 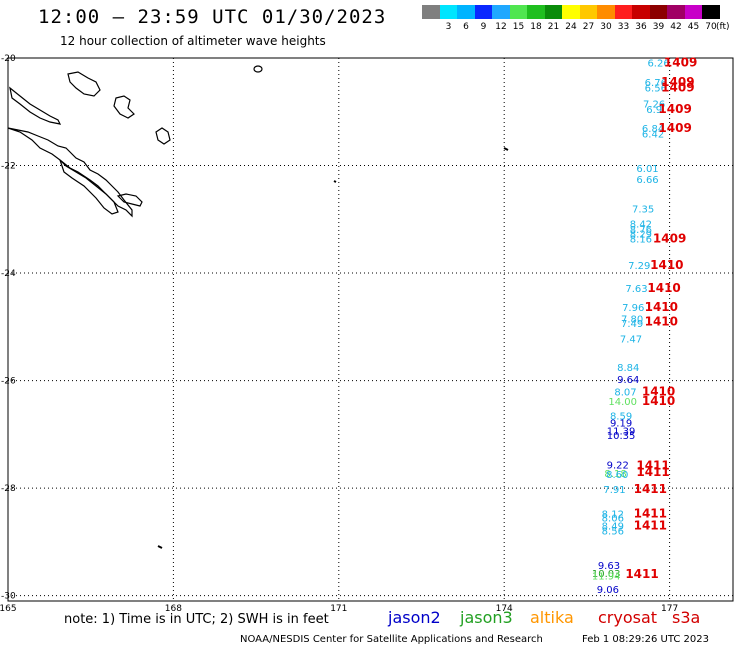 What do you see at coordinates (639, 266) in the screenshot?
I see `wave-height-label: 7.29` at bounding box center [639, 266].